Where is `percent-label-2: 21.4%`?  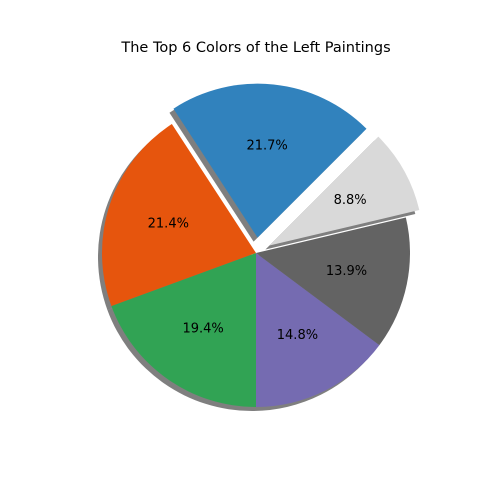
percent-label-2: 21.4% is located at coordinates (168, 223).